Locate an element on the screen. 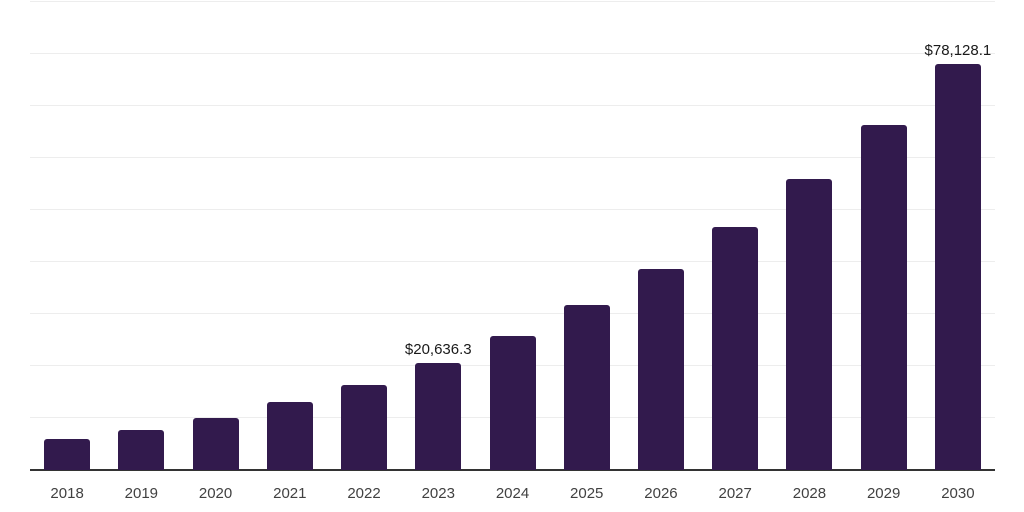  x-tick-label-2030: 2030 is located at coordinates (958, 493).